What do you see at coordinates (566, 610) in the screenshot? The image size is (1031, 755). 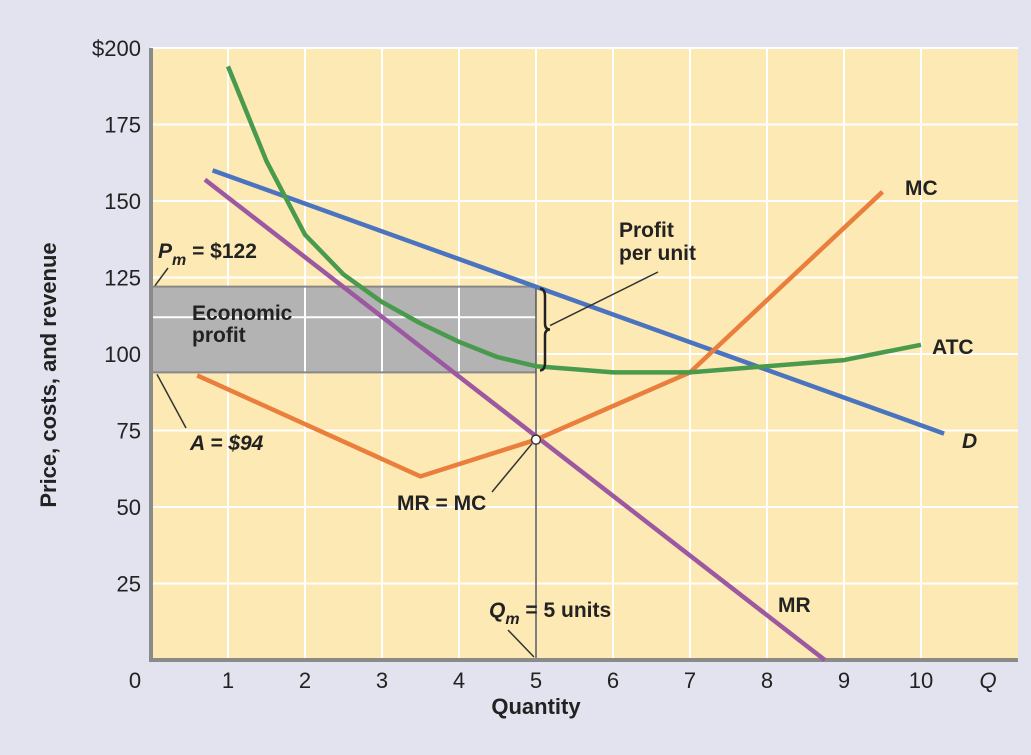 I see `qm-label-rest: = 5 units` at bounding box center [566, 610].